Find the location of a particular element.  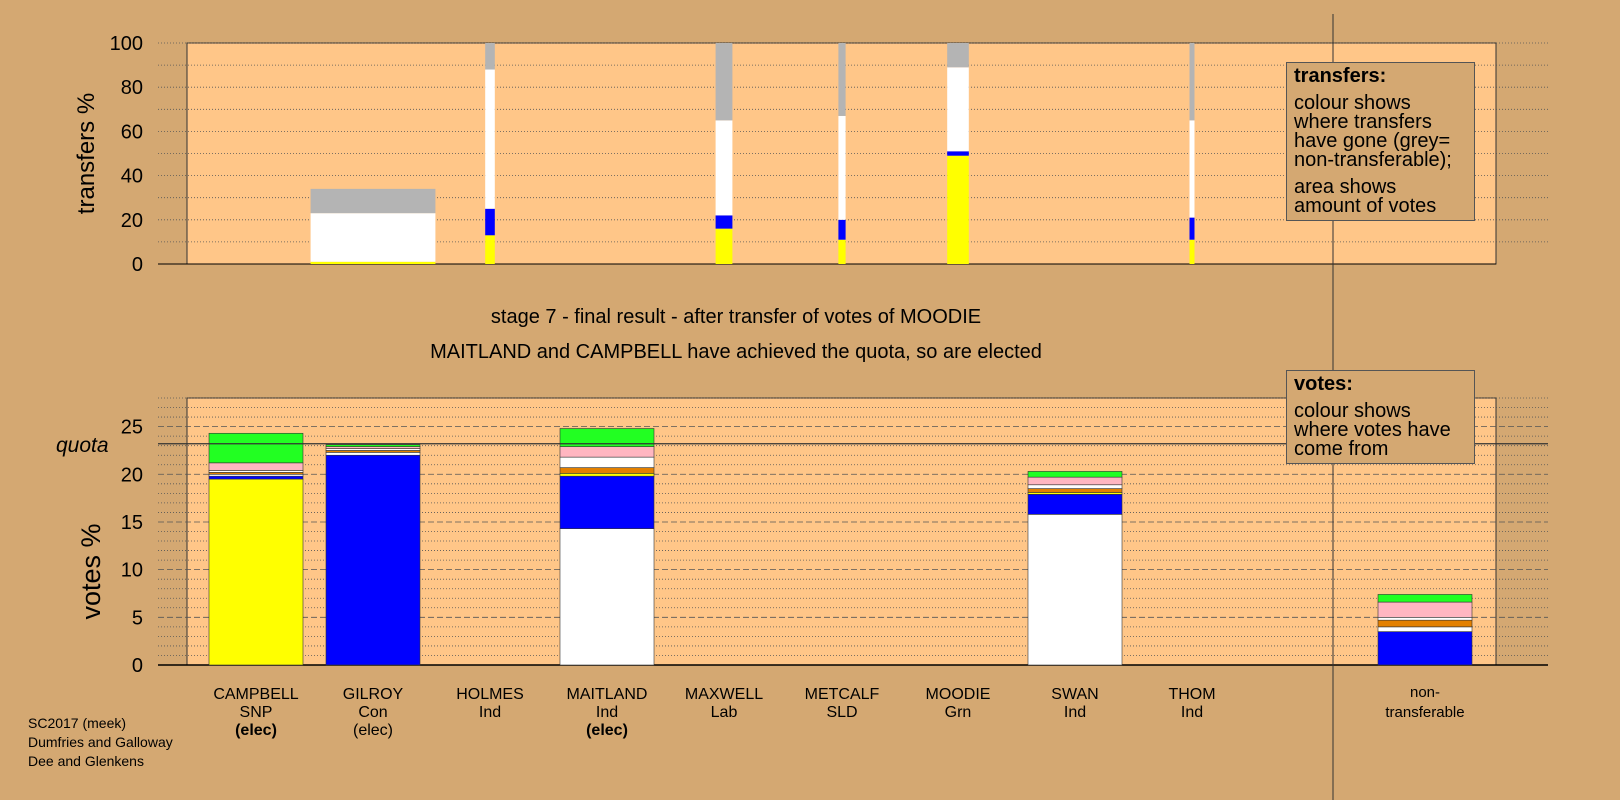

candidate-name: MAXWELL is located at coordinates (724, 694).